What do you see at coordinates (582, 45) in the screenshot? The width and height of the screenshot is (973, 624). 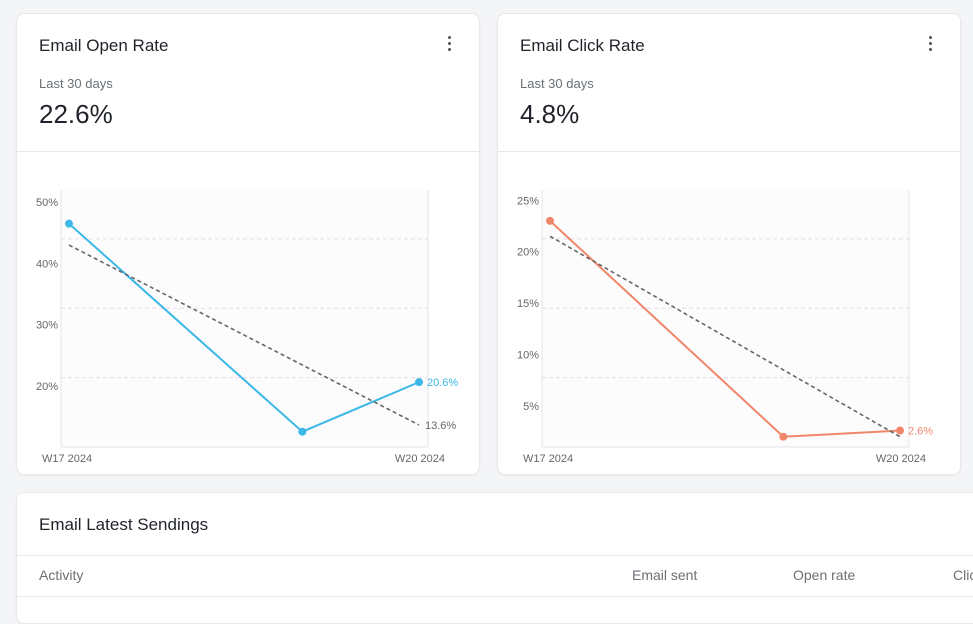 I see `card-title: Email Click Rate` at bounding box center [582, 45].